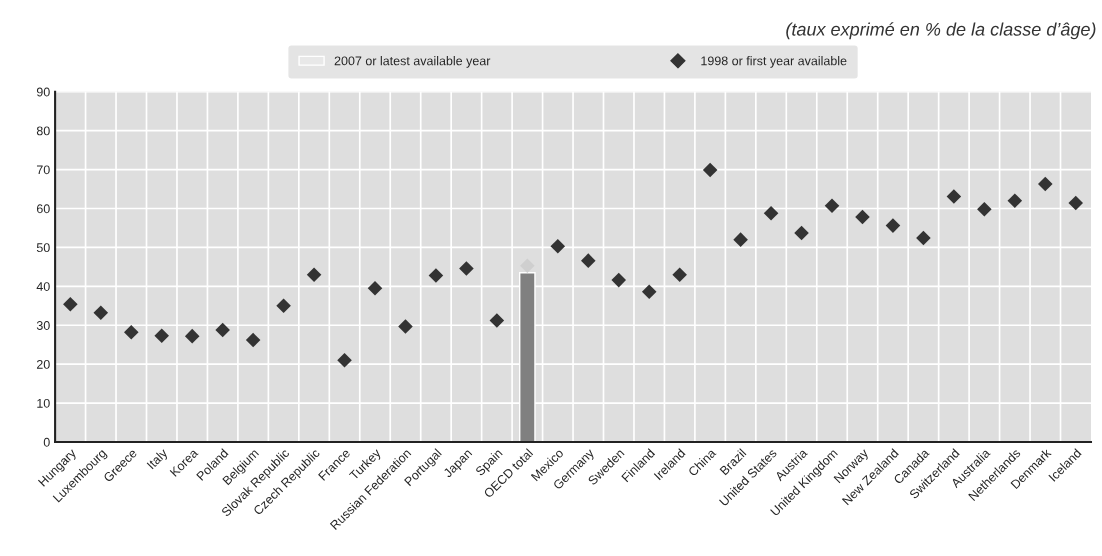  I want to click on y-tick-label: 10, so click(43, 403).